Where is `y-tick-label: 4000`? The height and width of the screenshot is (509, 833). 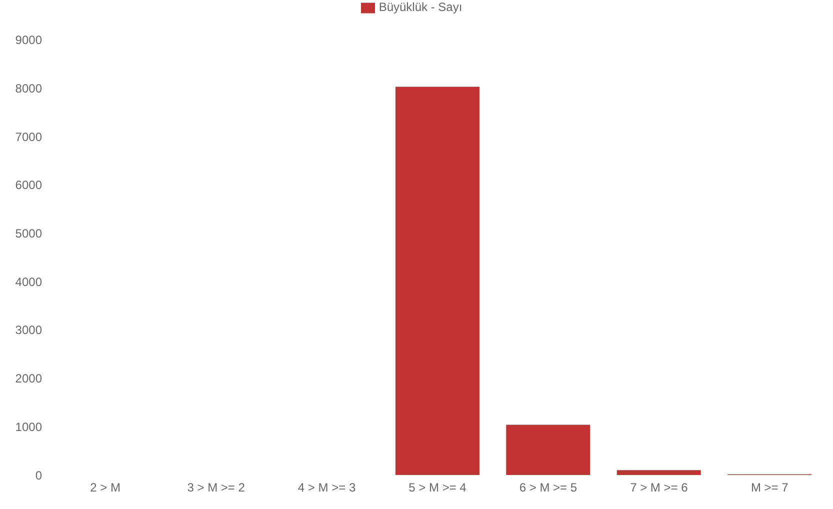 y-tick-label: 4000 is located at coordinates (28, 281).